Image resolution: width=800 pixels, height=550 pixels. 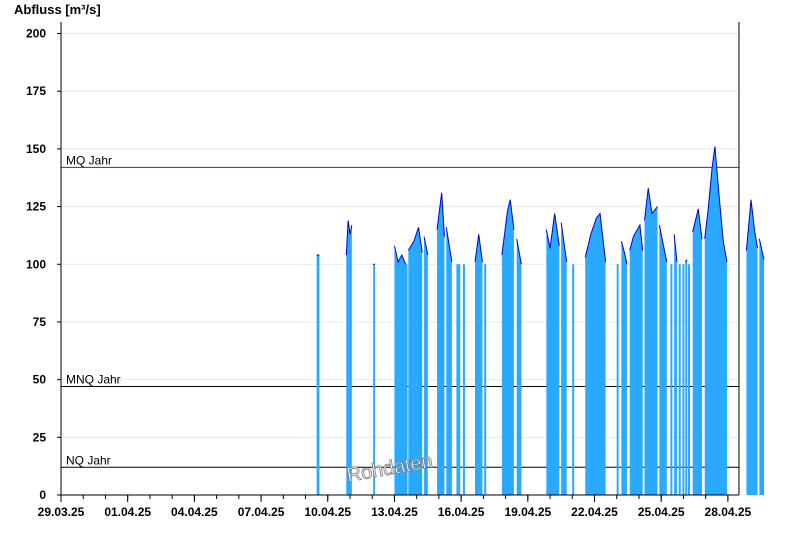 I want to click on y-tick-label: 25, so click(x=40, y=437).